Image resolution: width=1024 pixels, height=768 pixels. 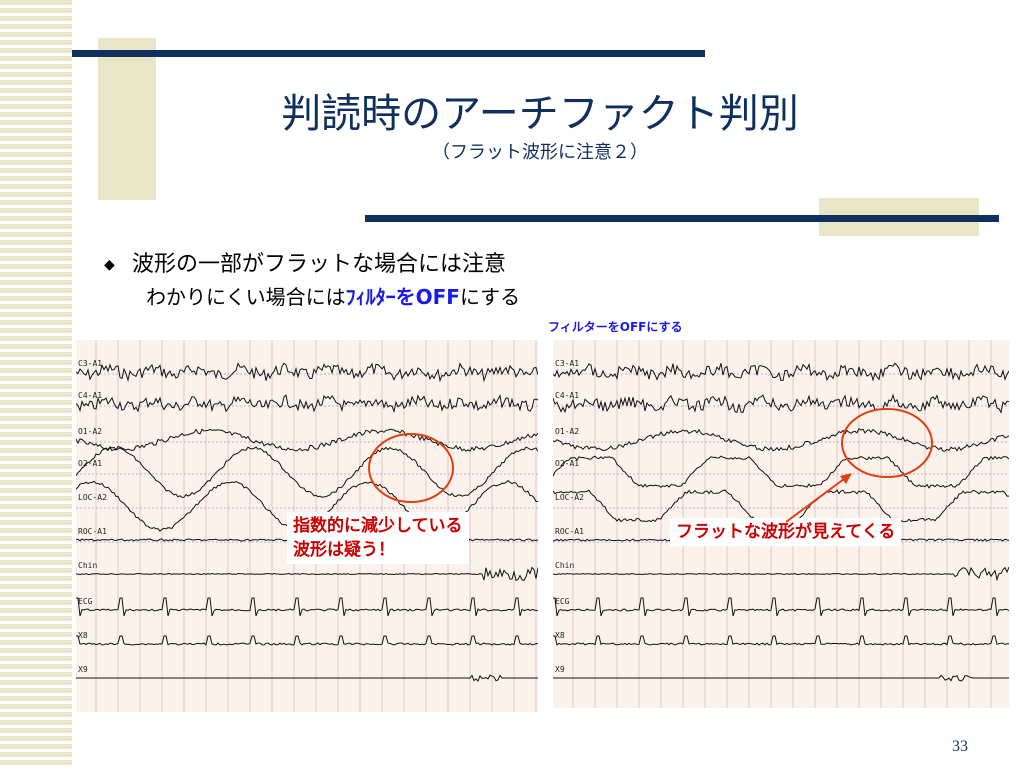 I want to click on right-channel-label: C4-A1, so click(x=567, y=395).